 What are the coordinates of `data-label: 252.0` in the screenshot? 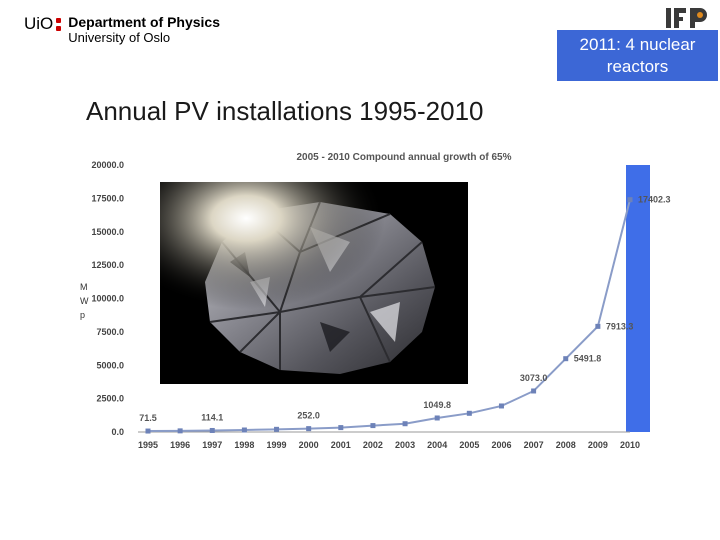 It's located at (308, 416).